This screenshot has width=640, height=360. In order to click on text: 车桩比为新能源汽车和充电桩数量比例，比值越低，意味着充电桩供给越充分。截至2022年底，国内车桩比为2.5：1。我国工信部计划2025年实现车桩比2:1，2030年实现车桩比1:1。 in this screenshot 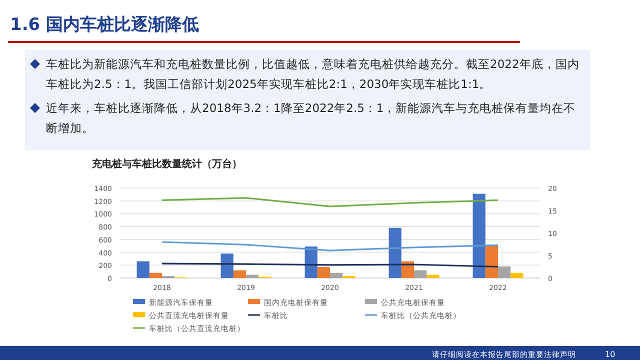, I will do `click(313, 74)`.